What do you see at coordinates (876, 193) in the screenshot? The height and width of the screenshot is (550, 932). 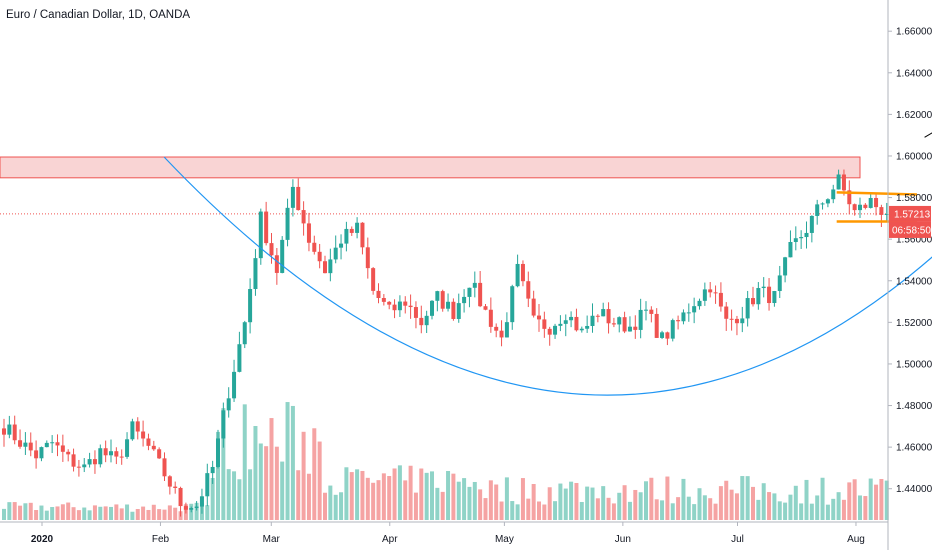 I see `flag-line` at bounding box center [876, 193].